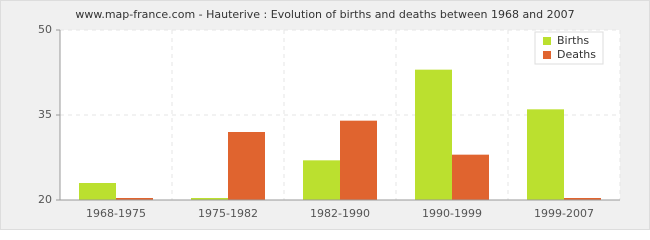 This screenshot has width=650, height=240. What do you see at coordinates (116, 213) in the screenshot?
I see `x-tick-label: 1968-1975` at bounding box center [116, 213].